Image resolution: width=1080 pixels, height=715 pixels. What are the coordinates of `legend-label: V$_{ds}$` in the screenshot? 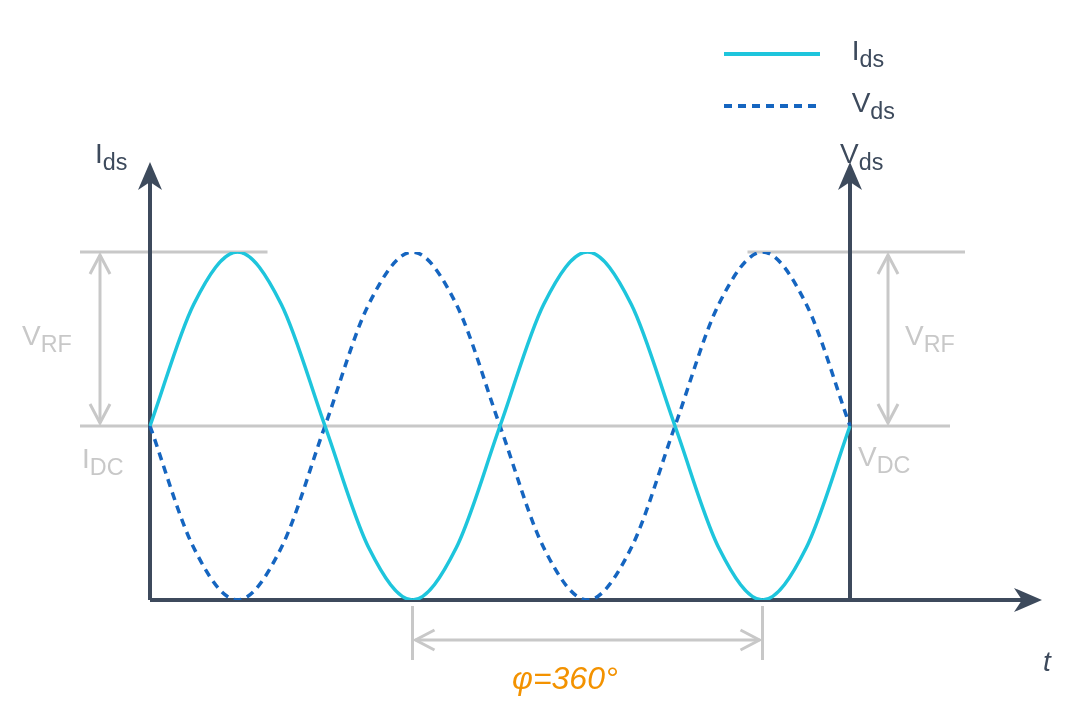 It's located at (873, 106).